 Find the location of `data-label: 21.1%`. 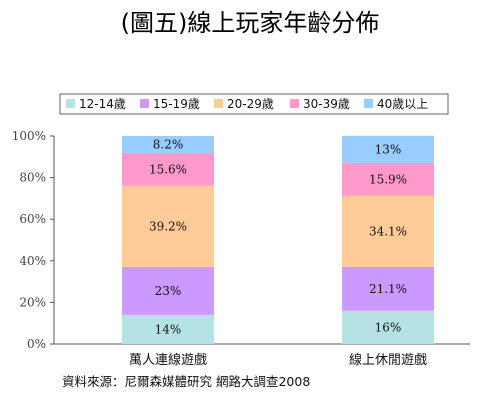

data-label: 21.1% is located at coordinates (388, 289).